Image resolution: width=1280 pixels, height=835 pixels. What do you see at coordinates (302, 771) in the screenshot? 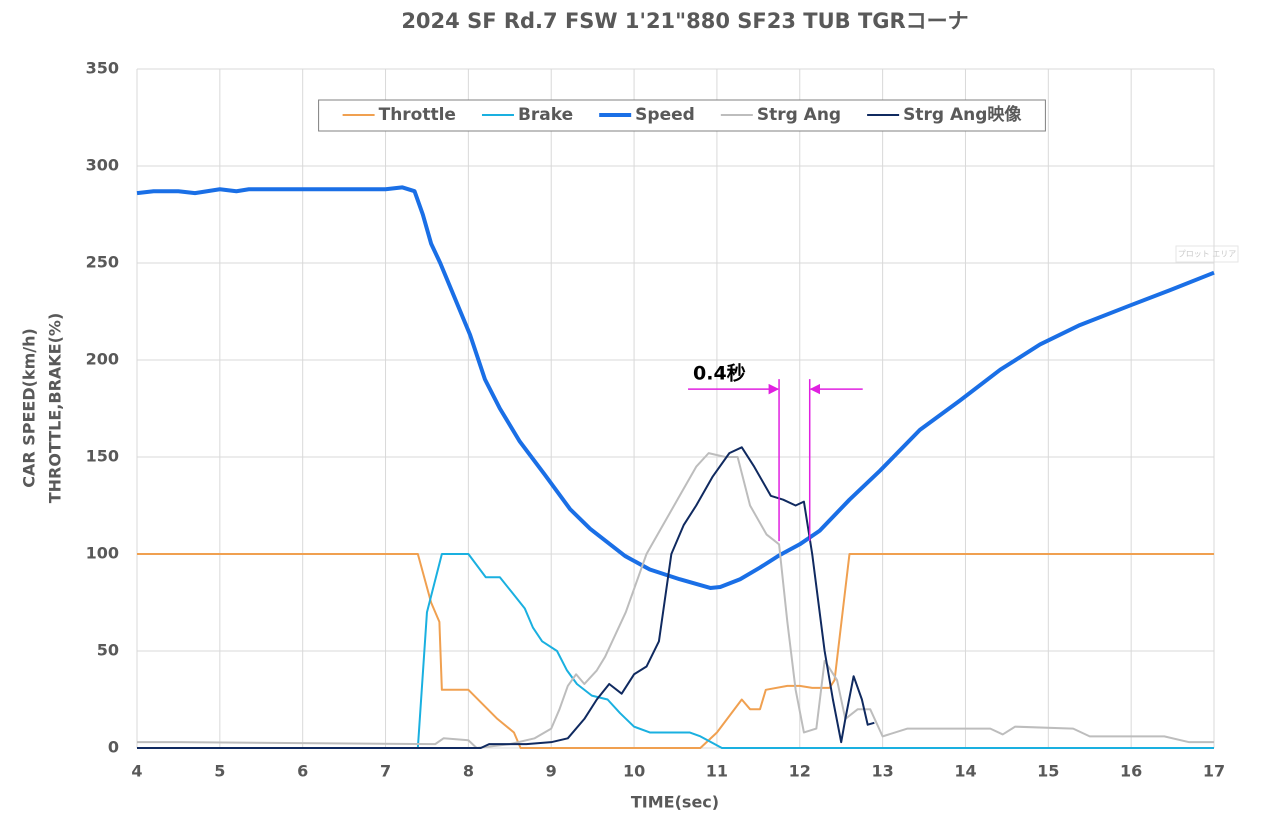
I see `x-tick-label: 6` at bounding box center [302, 771].